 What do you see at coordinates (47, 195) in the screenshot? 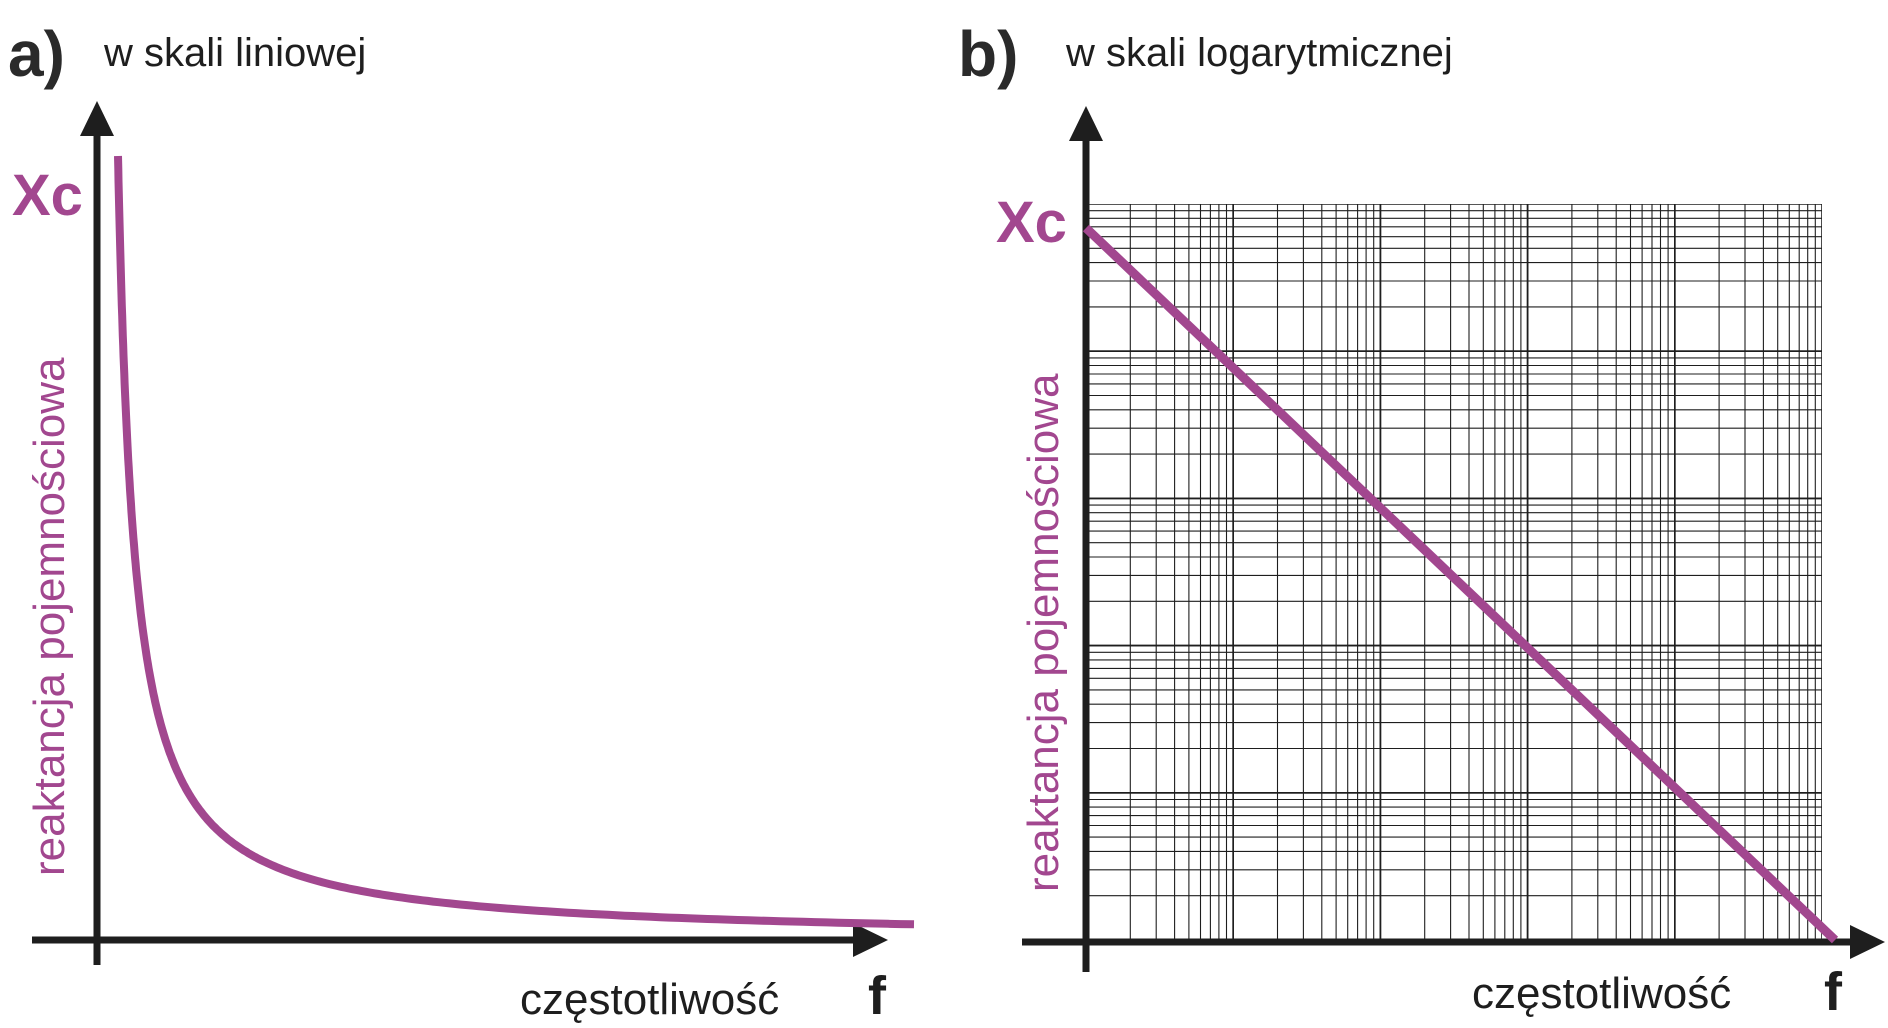
I see `panel-a-xc-label: Xc` at bounding box center [47, 195].